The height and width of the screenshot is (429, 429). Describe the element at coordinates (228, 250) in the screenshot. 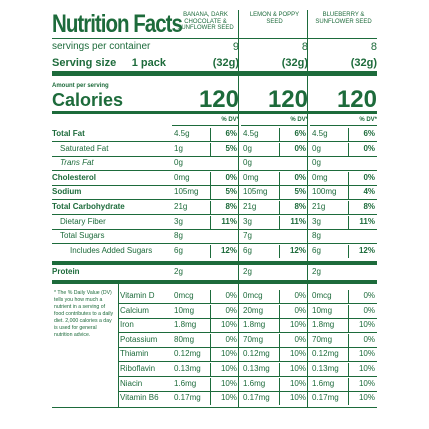

I see `daily-value: 12%` at that location.